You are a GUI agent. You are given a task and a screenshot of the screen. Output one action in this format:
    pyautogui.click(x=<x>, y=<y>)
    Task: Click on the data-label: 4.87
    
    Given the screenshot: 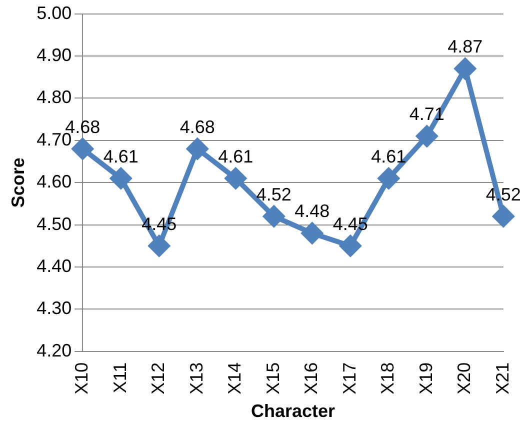 What is the action you would take?
    pyautogui.click(x=465, y=46)
    